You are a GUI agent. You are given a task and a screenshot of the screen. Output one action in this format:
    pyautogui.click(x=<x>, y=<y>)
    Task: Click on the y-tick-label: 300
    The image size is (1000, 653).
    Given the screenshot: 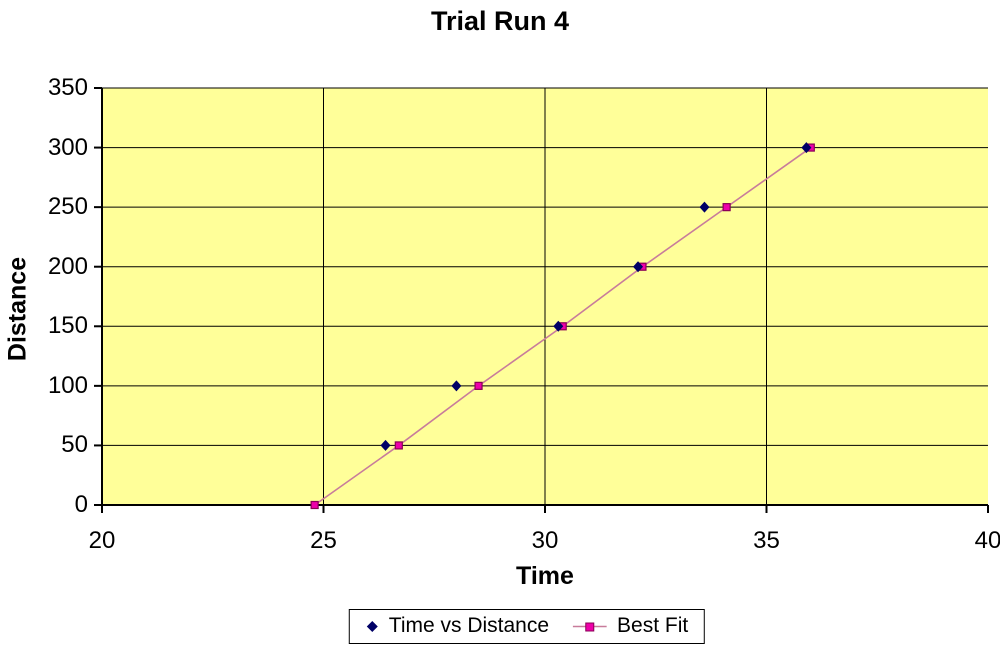 What is the action you would take?
    pyautogui.click(x=67, y=147)
    